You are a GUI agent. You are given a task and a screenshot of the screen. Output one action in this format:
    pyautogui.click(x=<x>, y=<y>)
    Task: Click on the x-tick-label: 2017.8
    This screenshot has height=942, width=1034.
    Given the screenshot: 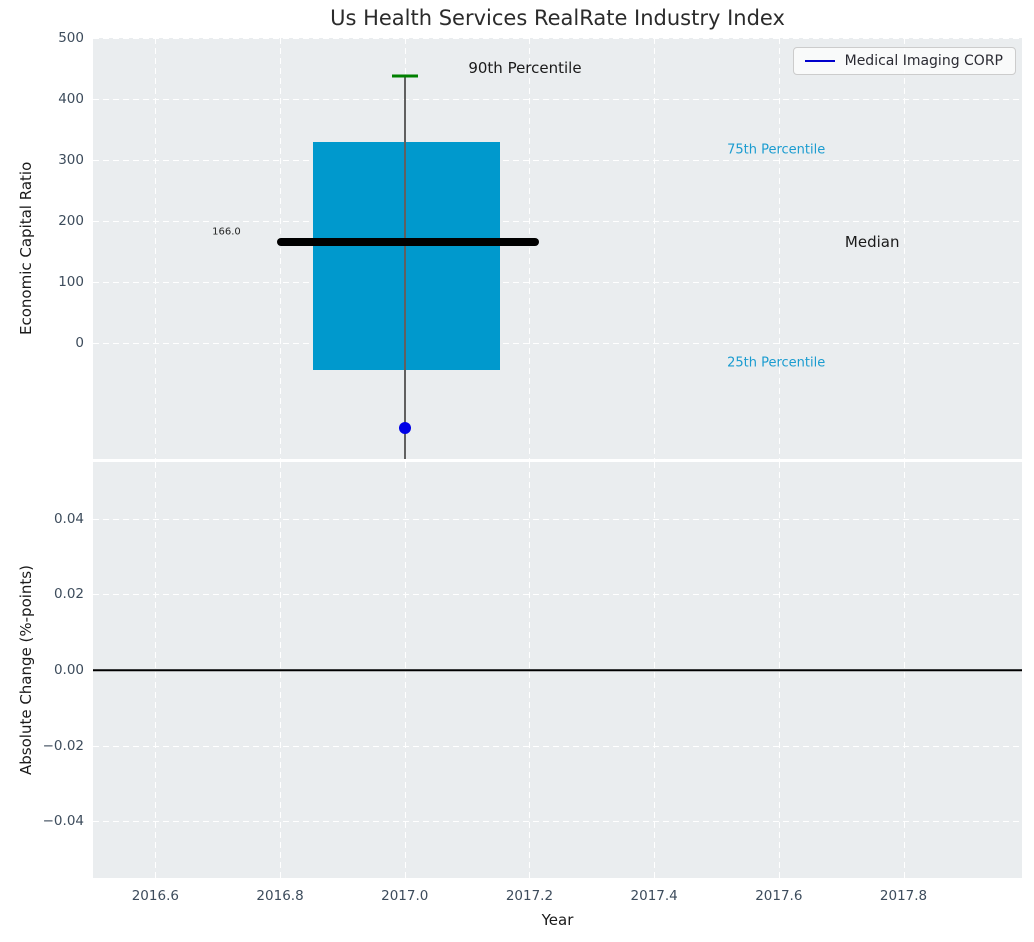 What is the action you would take?
    pyautogui.click(x=903, y=896)
    